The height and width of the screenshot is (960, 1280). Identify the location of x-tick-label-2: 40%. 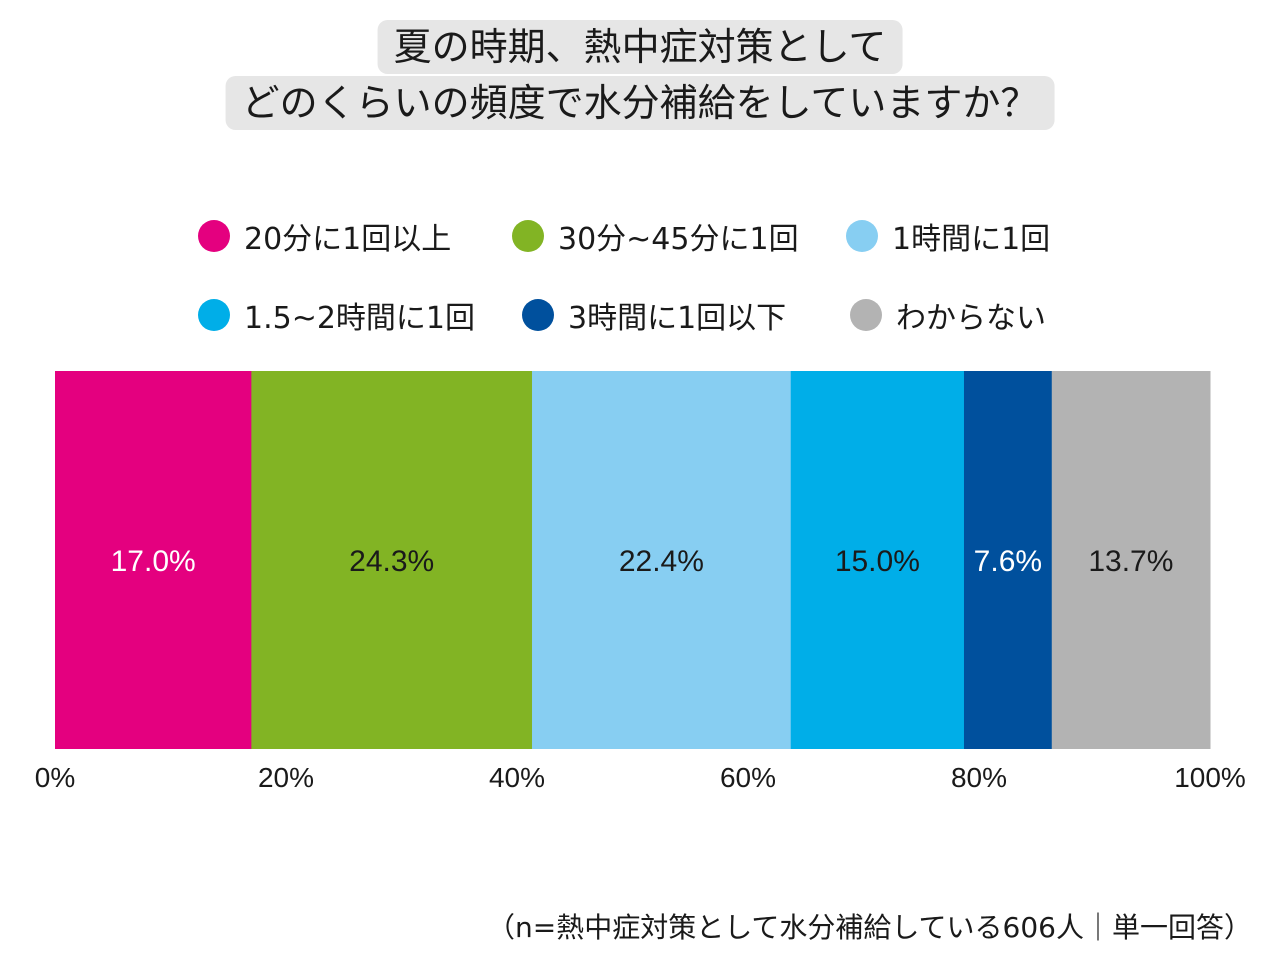
(517, 777).